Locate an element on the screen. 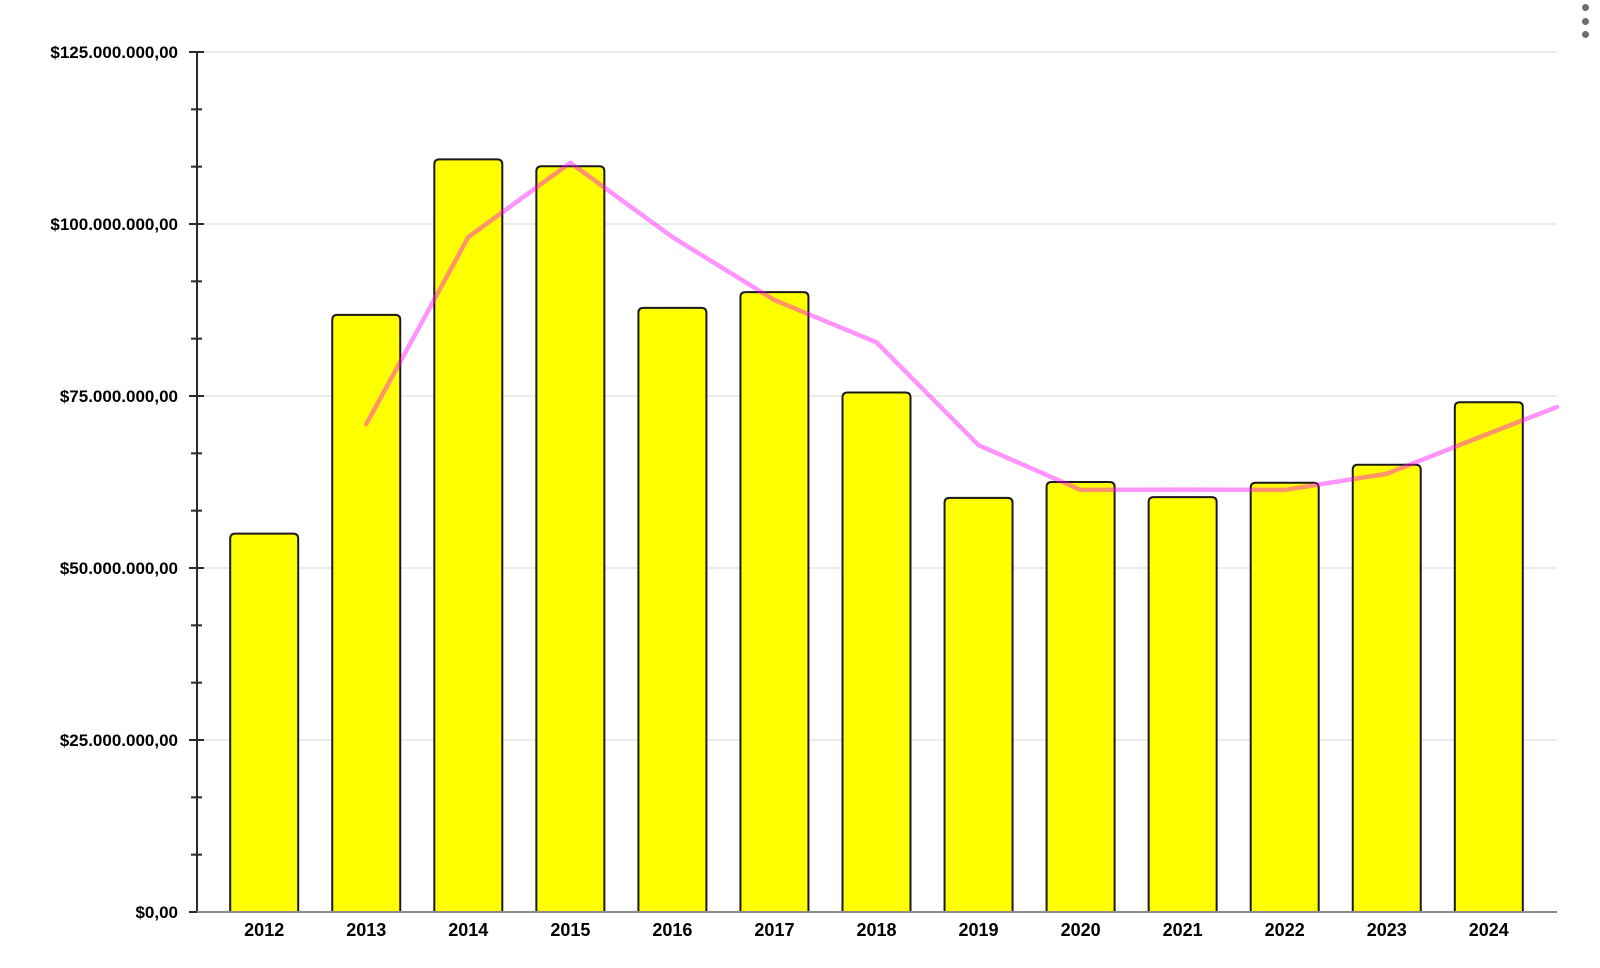 The width and height of the screenshot is (1600, 968). y-axis-tick-label: $25.000.000,00 is located at coordinates (119, 740).